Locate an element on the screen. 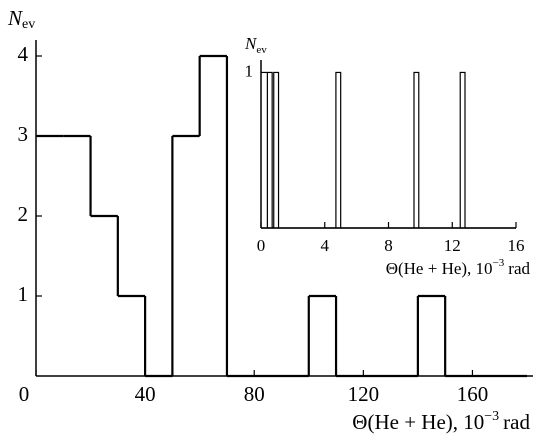 The width and height of the screenshot is (535, 438). y-tick-label: 3 is located at coordinates (23, 134).